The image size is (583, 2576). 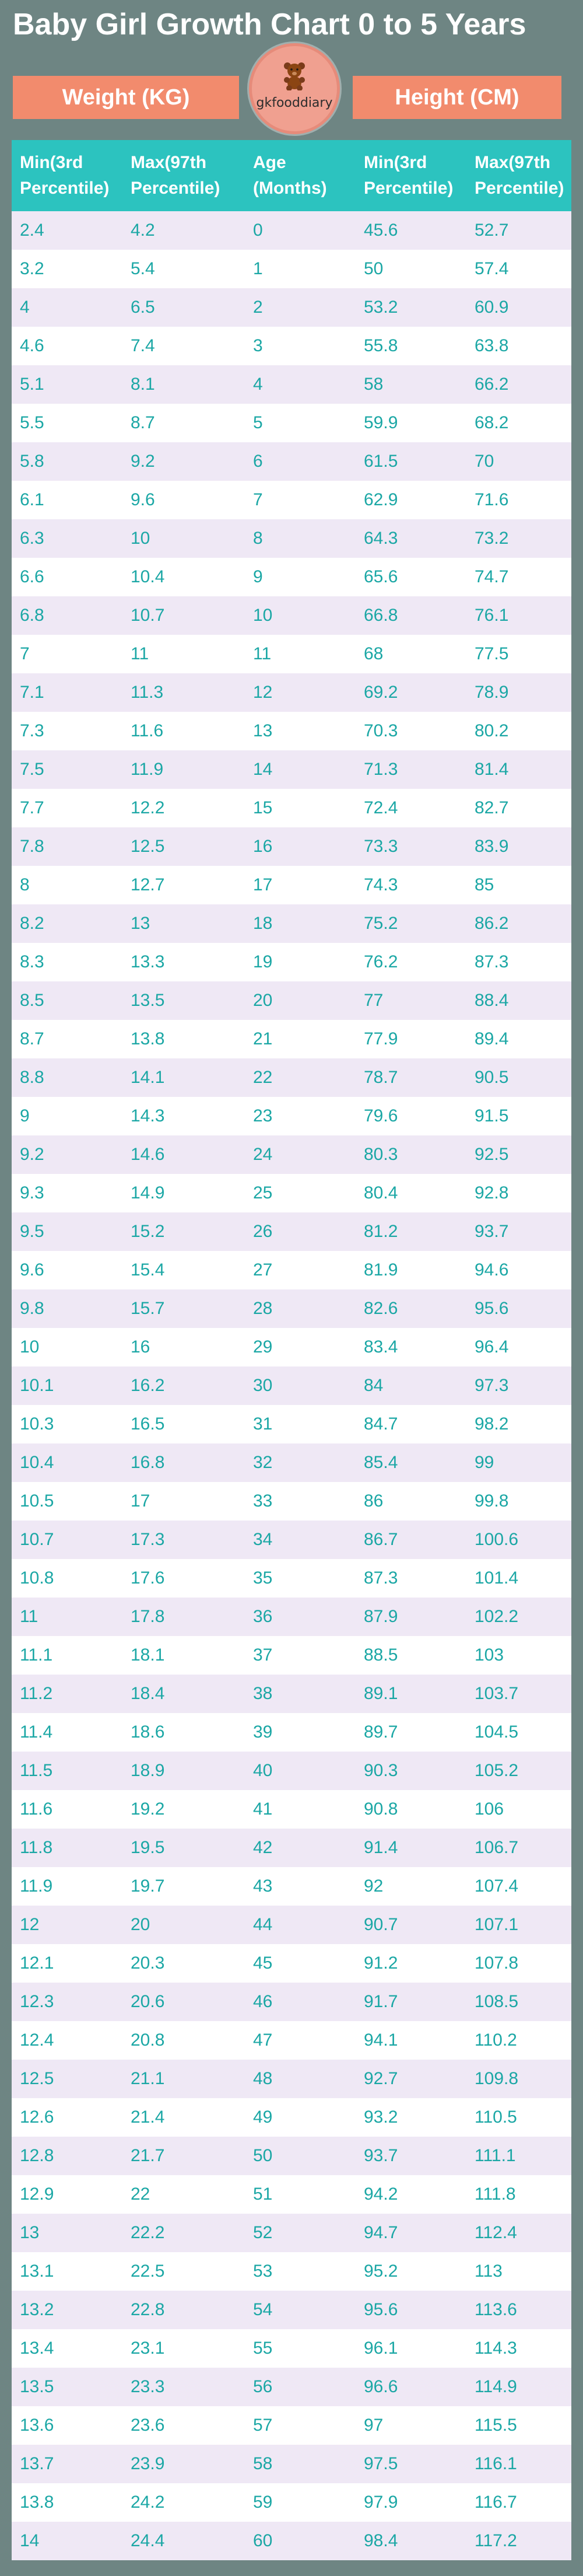 I want to click on cell-height-max: 96.4, so click(x=492, y=1347).